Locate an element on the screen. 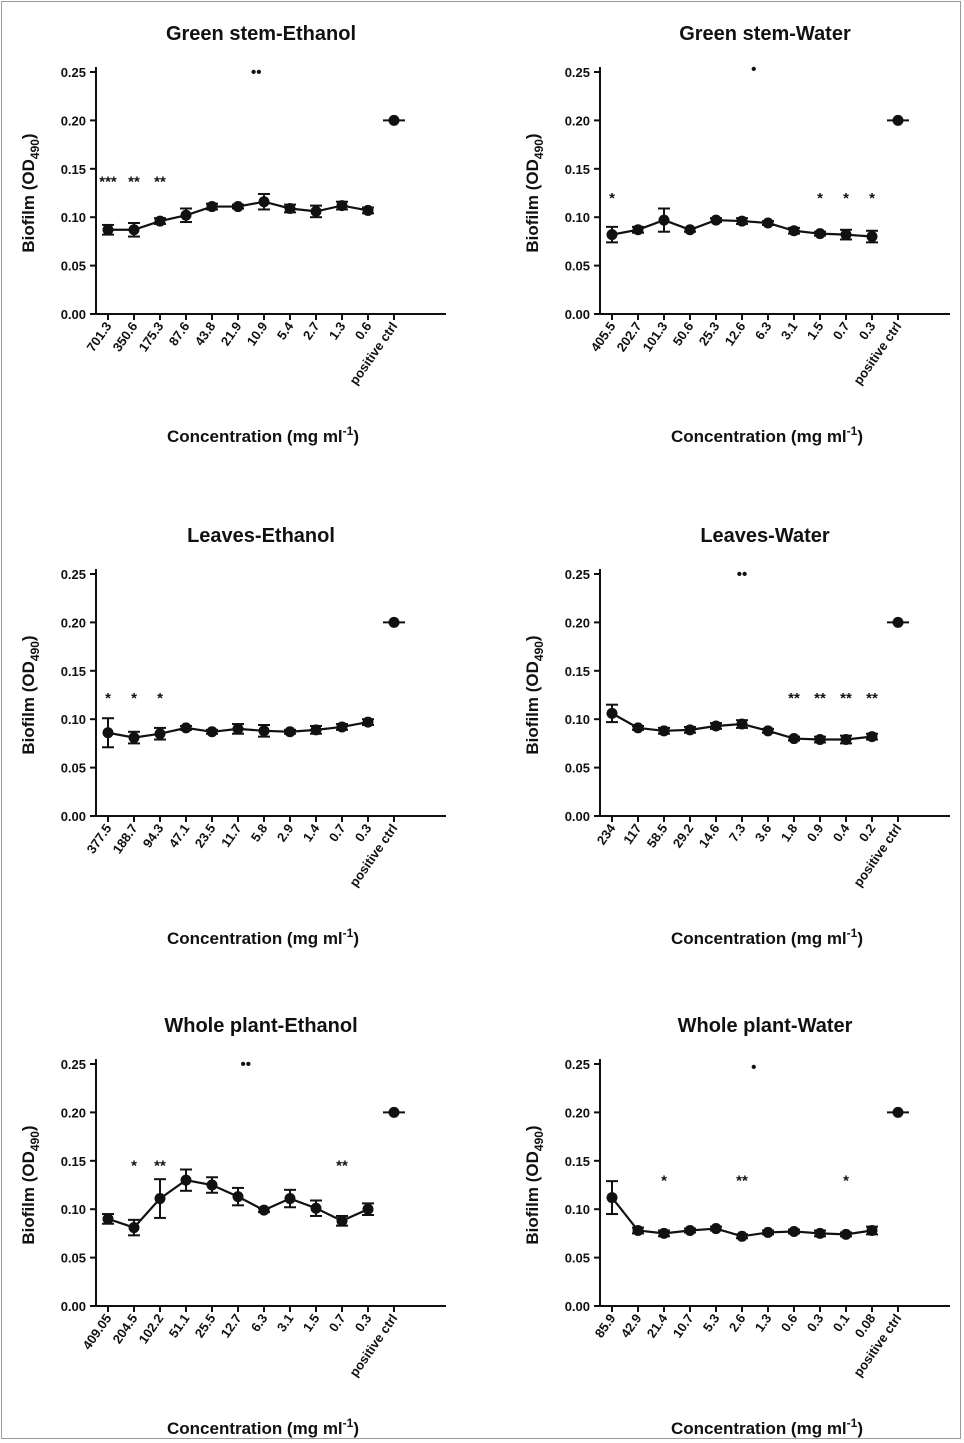 The height and width of the screenshot is (1443, 964). x-tick-label: 377.5 is located at coordinates (99, 838).